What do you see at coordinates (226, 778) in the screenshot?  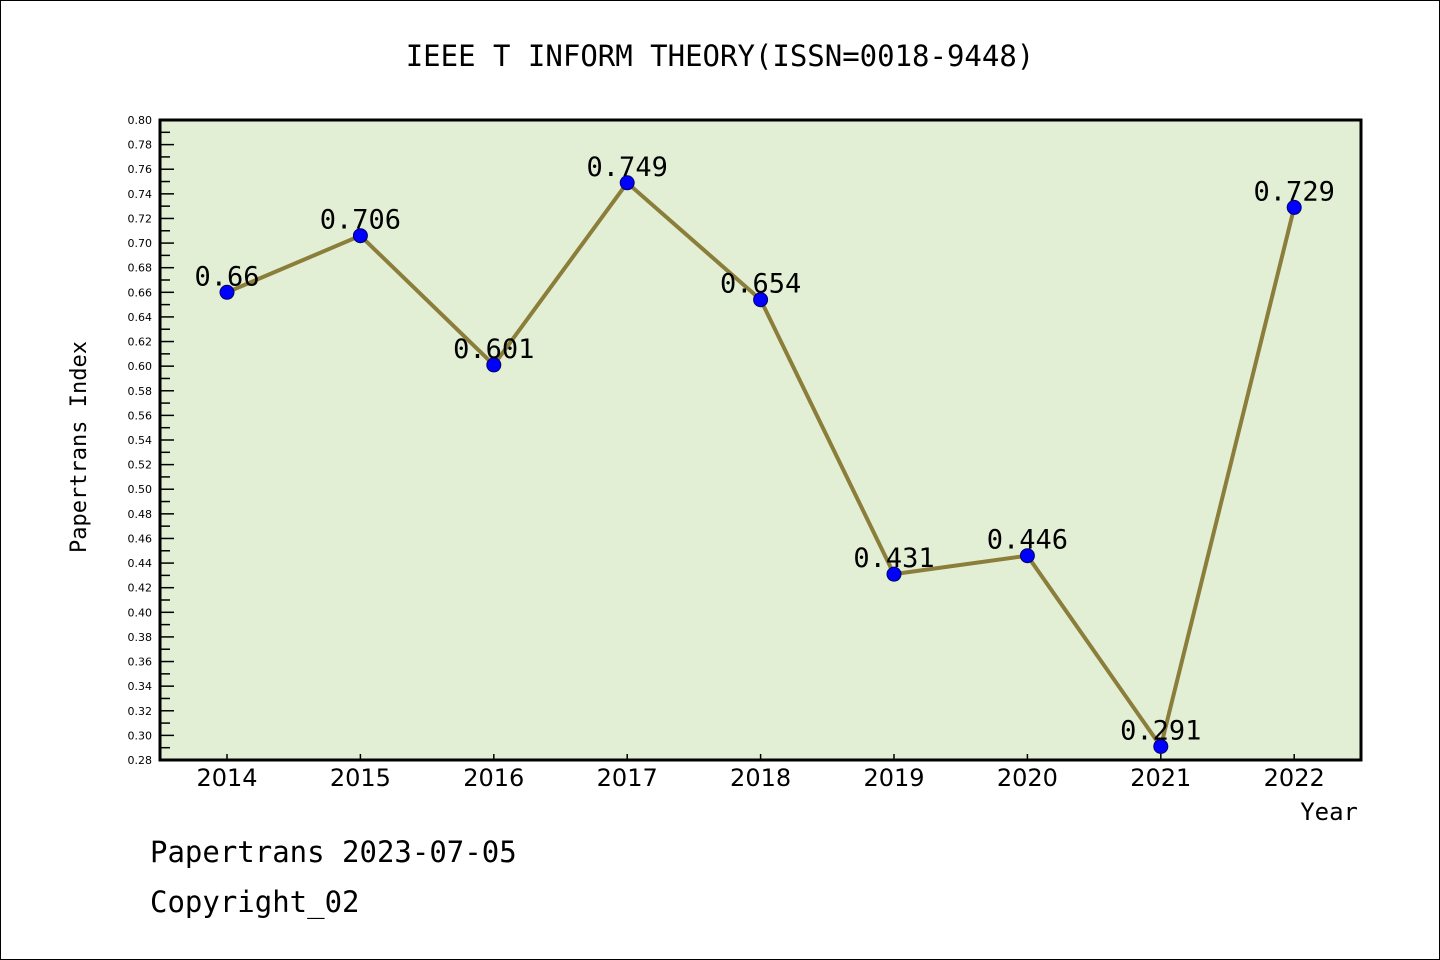 I see `x-tick-label: 2014` at bounding box center [226, 778].